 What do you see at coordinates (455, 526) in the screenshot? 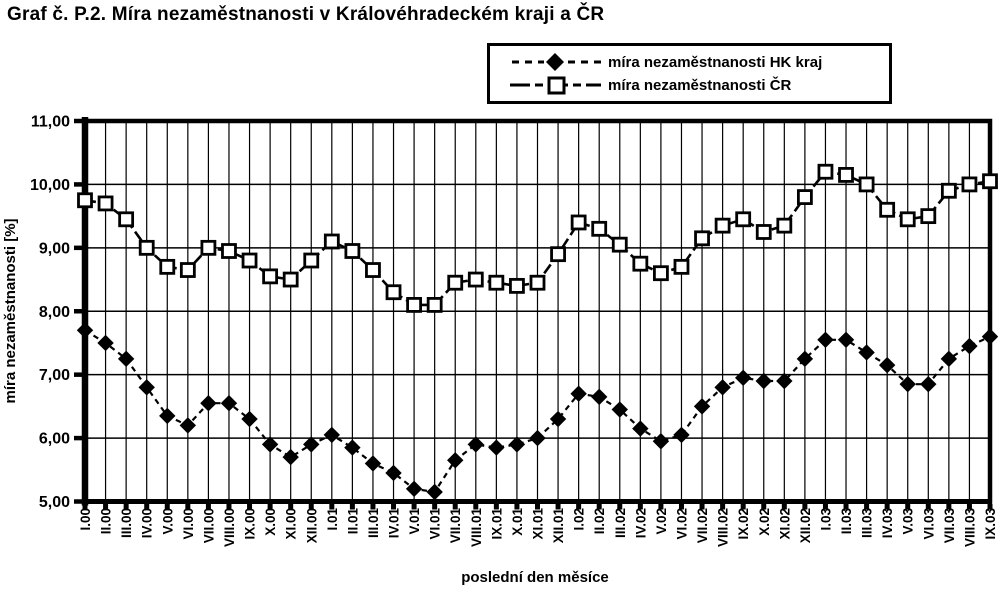
I see `x-tick-label: VII.01` at bounding box center [455, 526].